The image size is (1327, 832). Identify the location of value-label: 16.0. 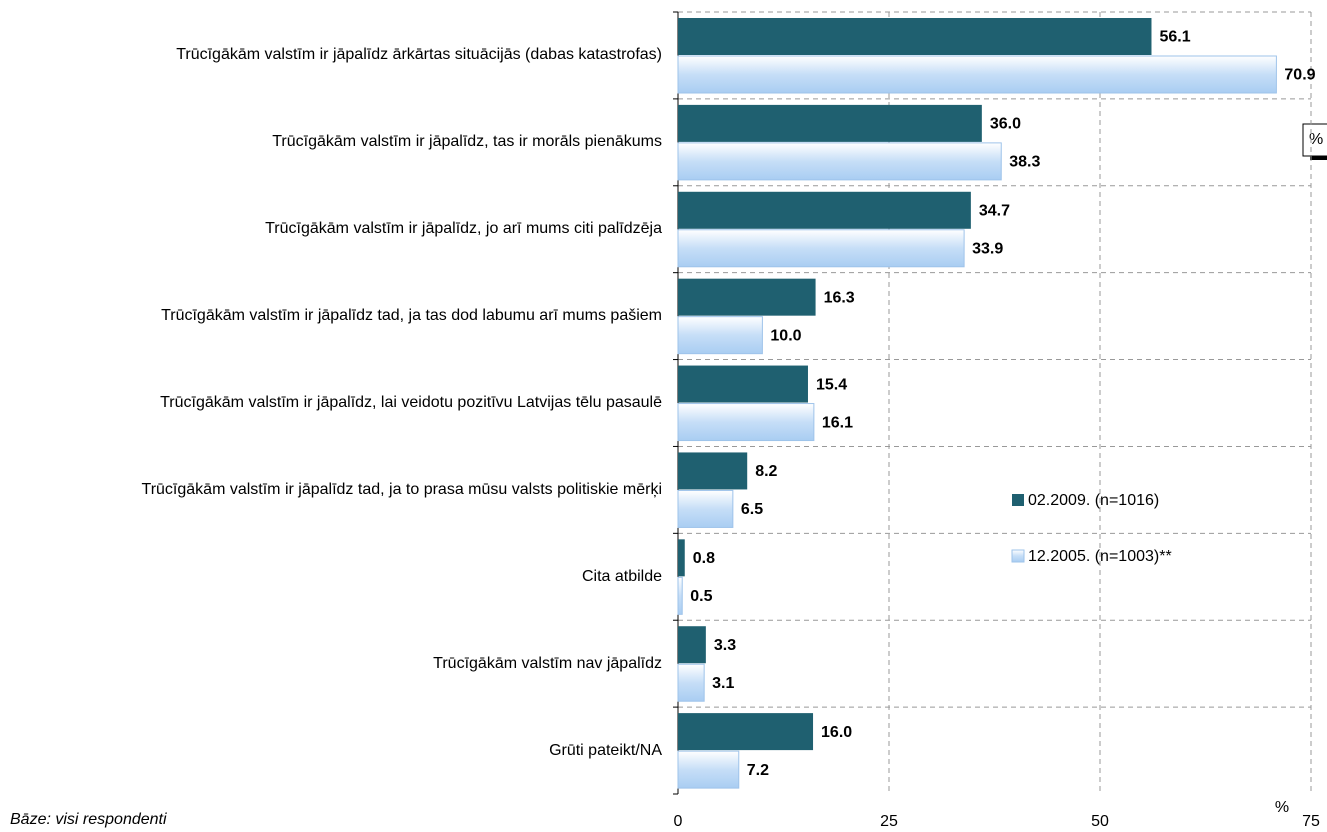
(836, 732).